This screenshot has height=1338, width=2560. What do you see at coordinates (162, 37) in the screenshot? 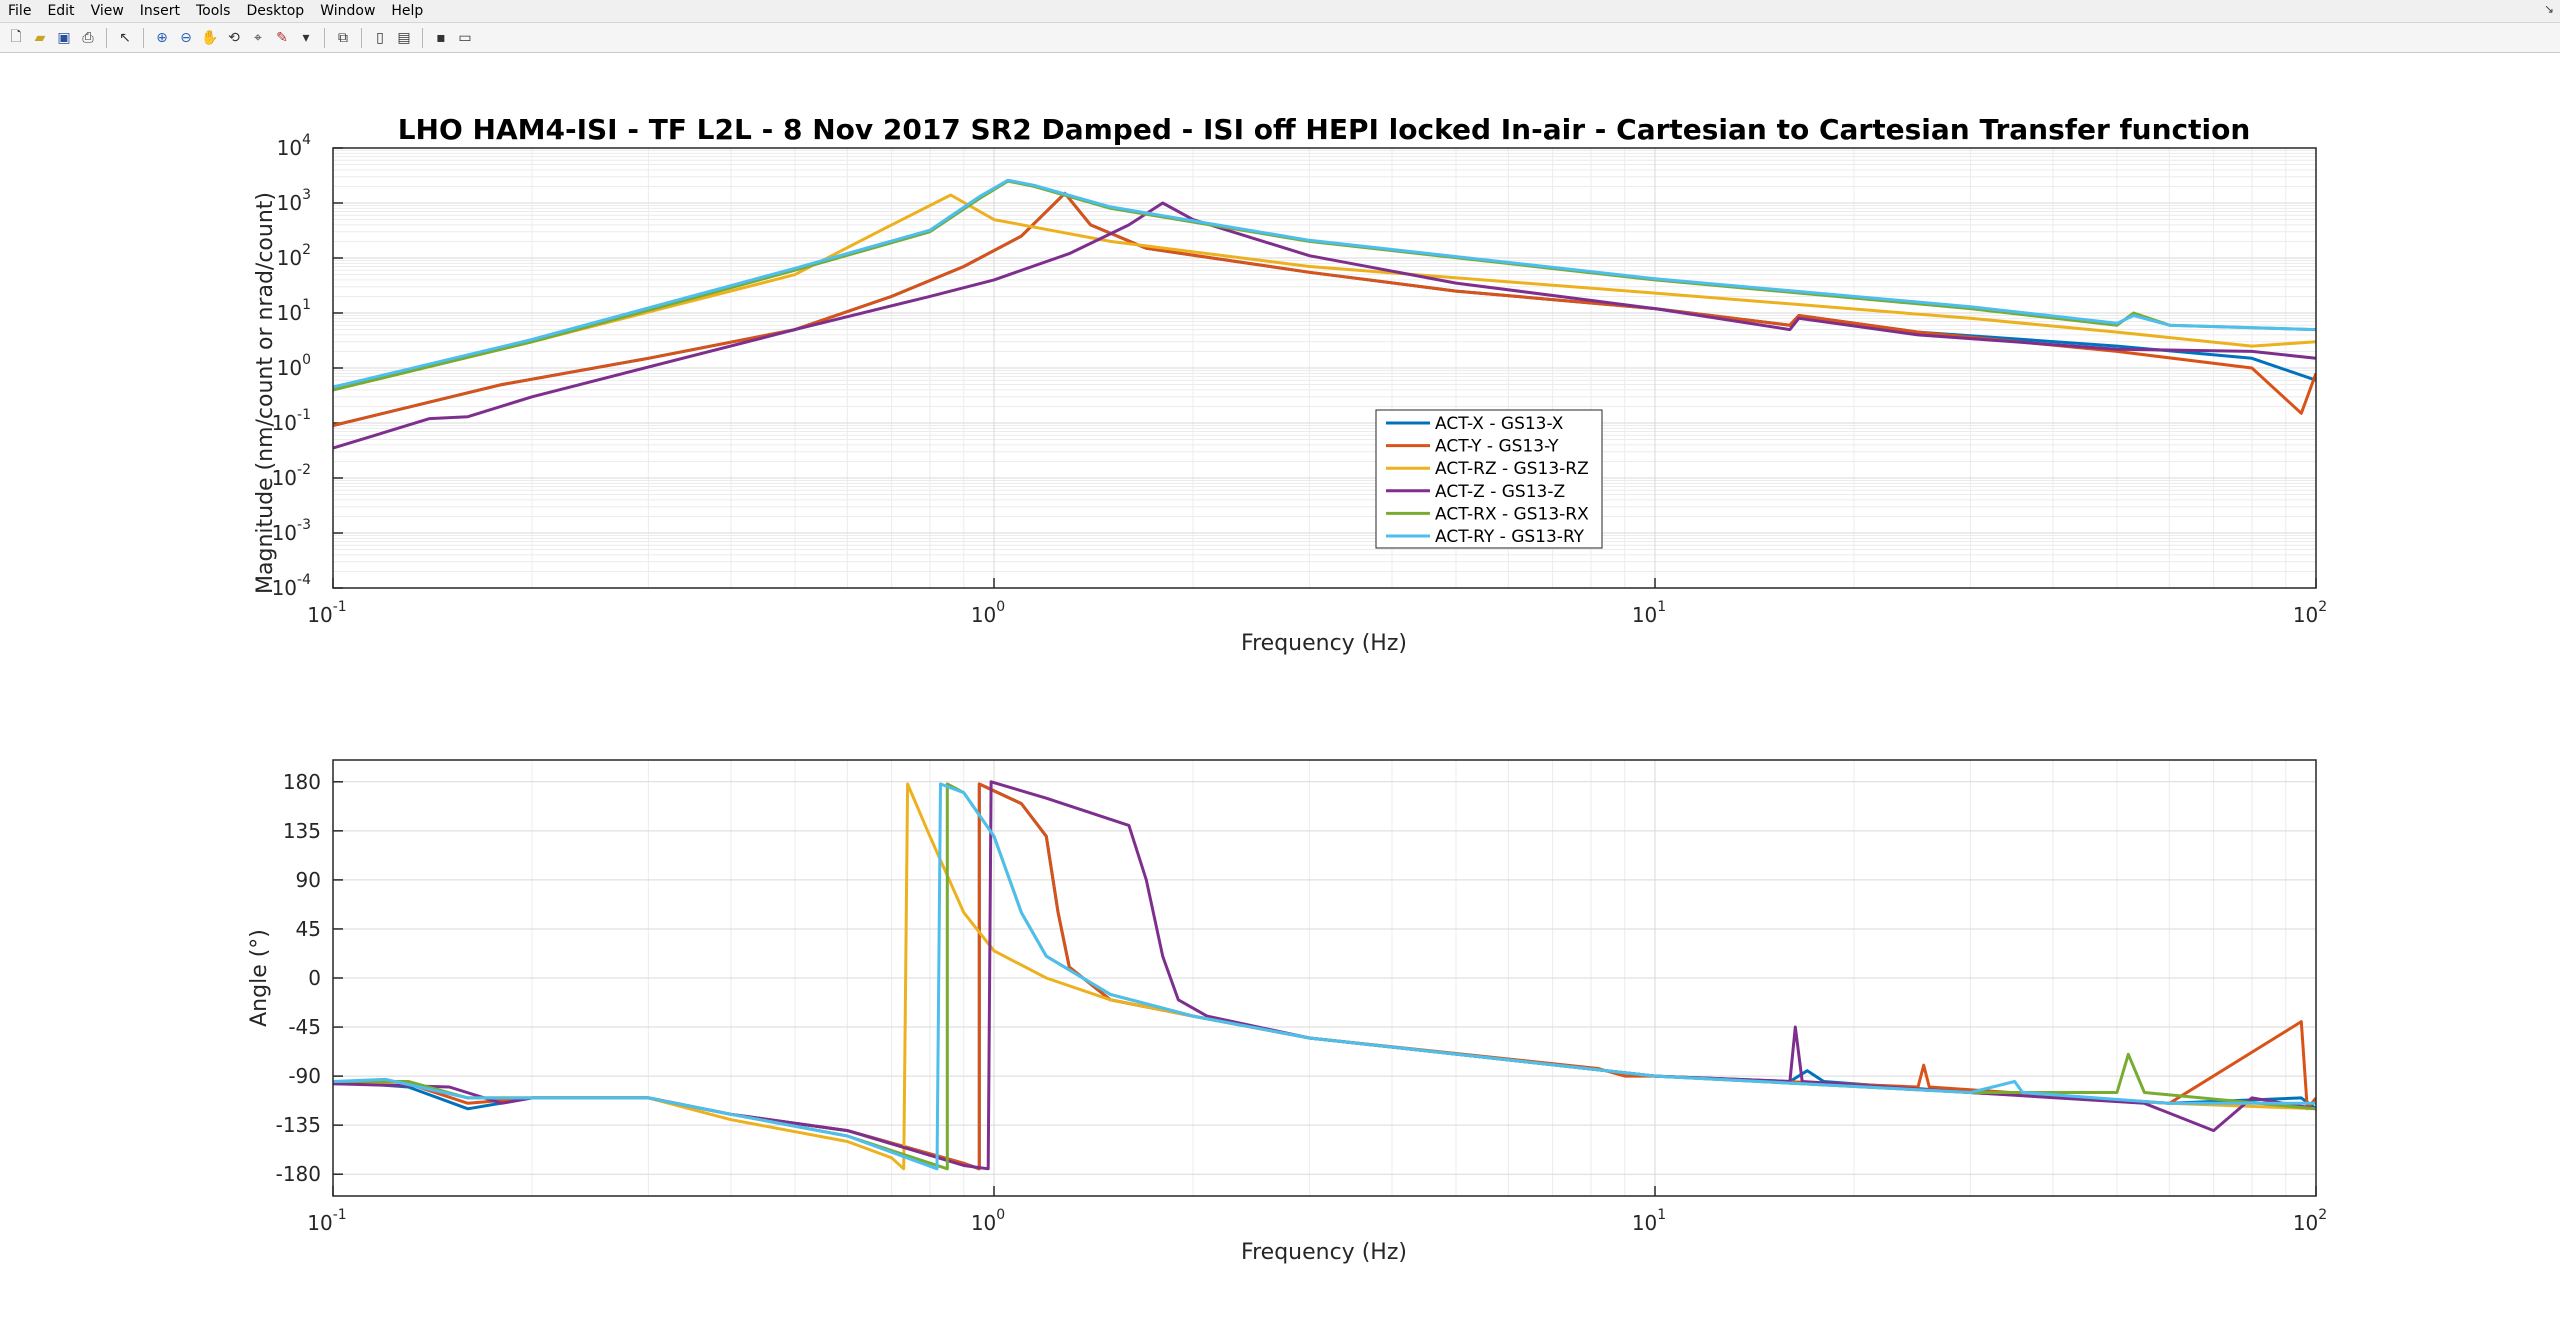
I see `zoom-in-icon: ⊕` at bounding box center [162, 37].